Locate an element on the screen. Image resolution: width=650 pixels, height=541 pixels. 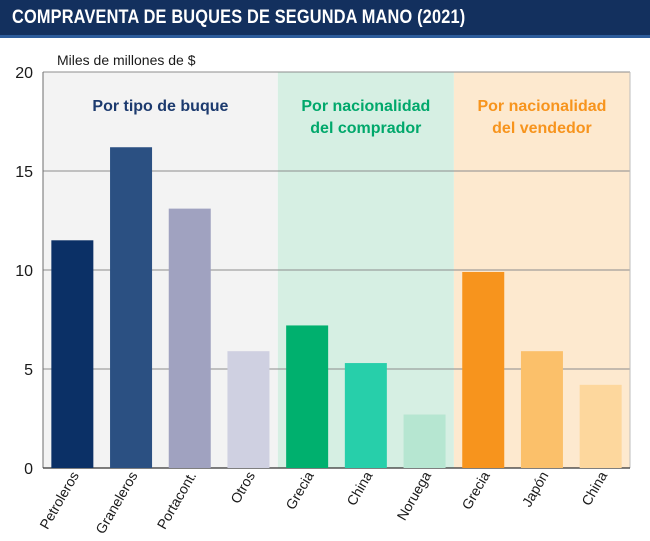
group-title-1: Por tipo de buque is located at coordinates (160, 106).